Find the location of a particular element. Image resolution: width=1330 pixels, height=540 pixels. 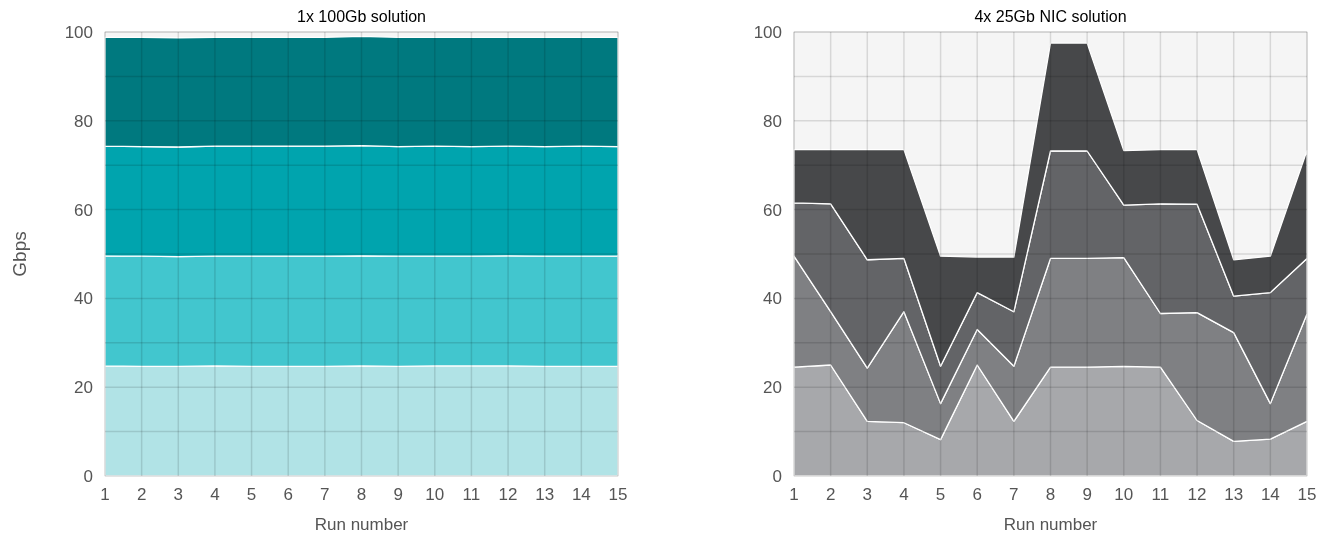

chart-title: 4x 25Gb NIC solution is located at coordinates (1050, 16).